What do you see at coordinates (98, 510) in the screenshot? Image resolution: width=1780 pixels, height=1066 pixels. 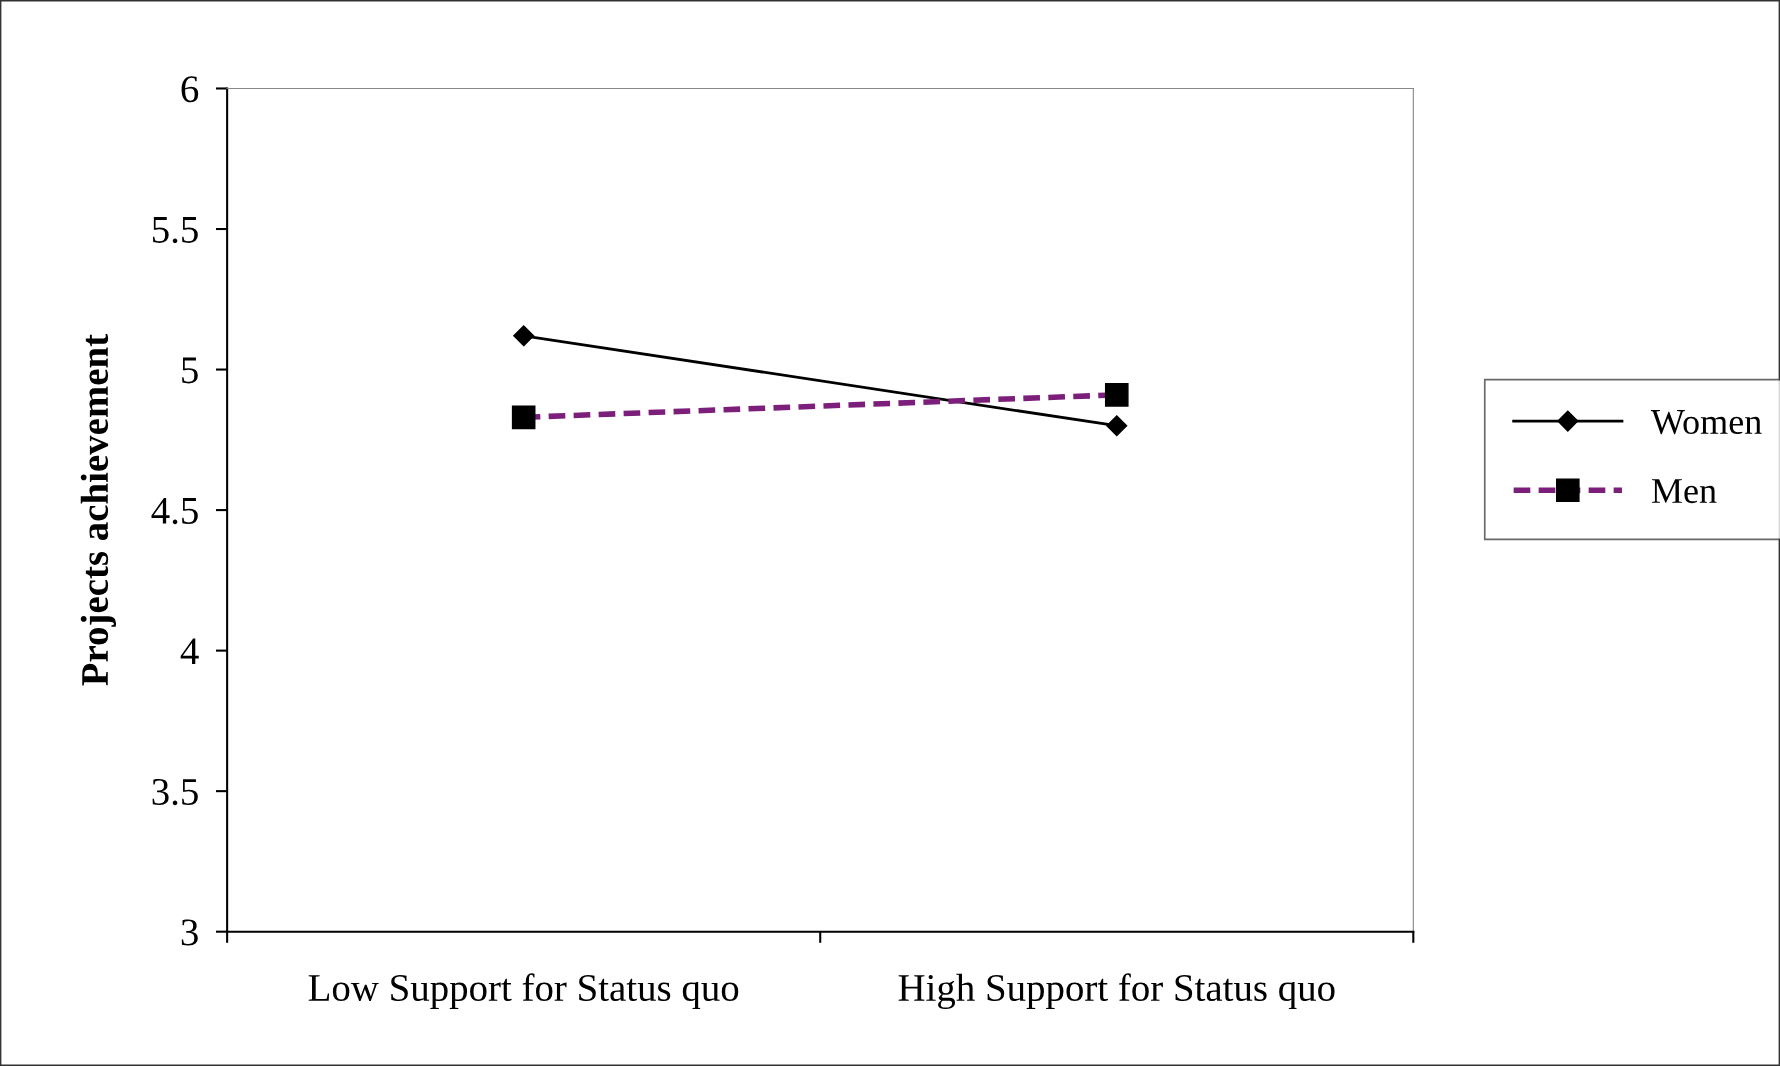 I see `y-axis-title: Projects achievement` at bounding box center [98, 510].